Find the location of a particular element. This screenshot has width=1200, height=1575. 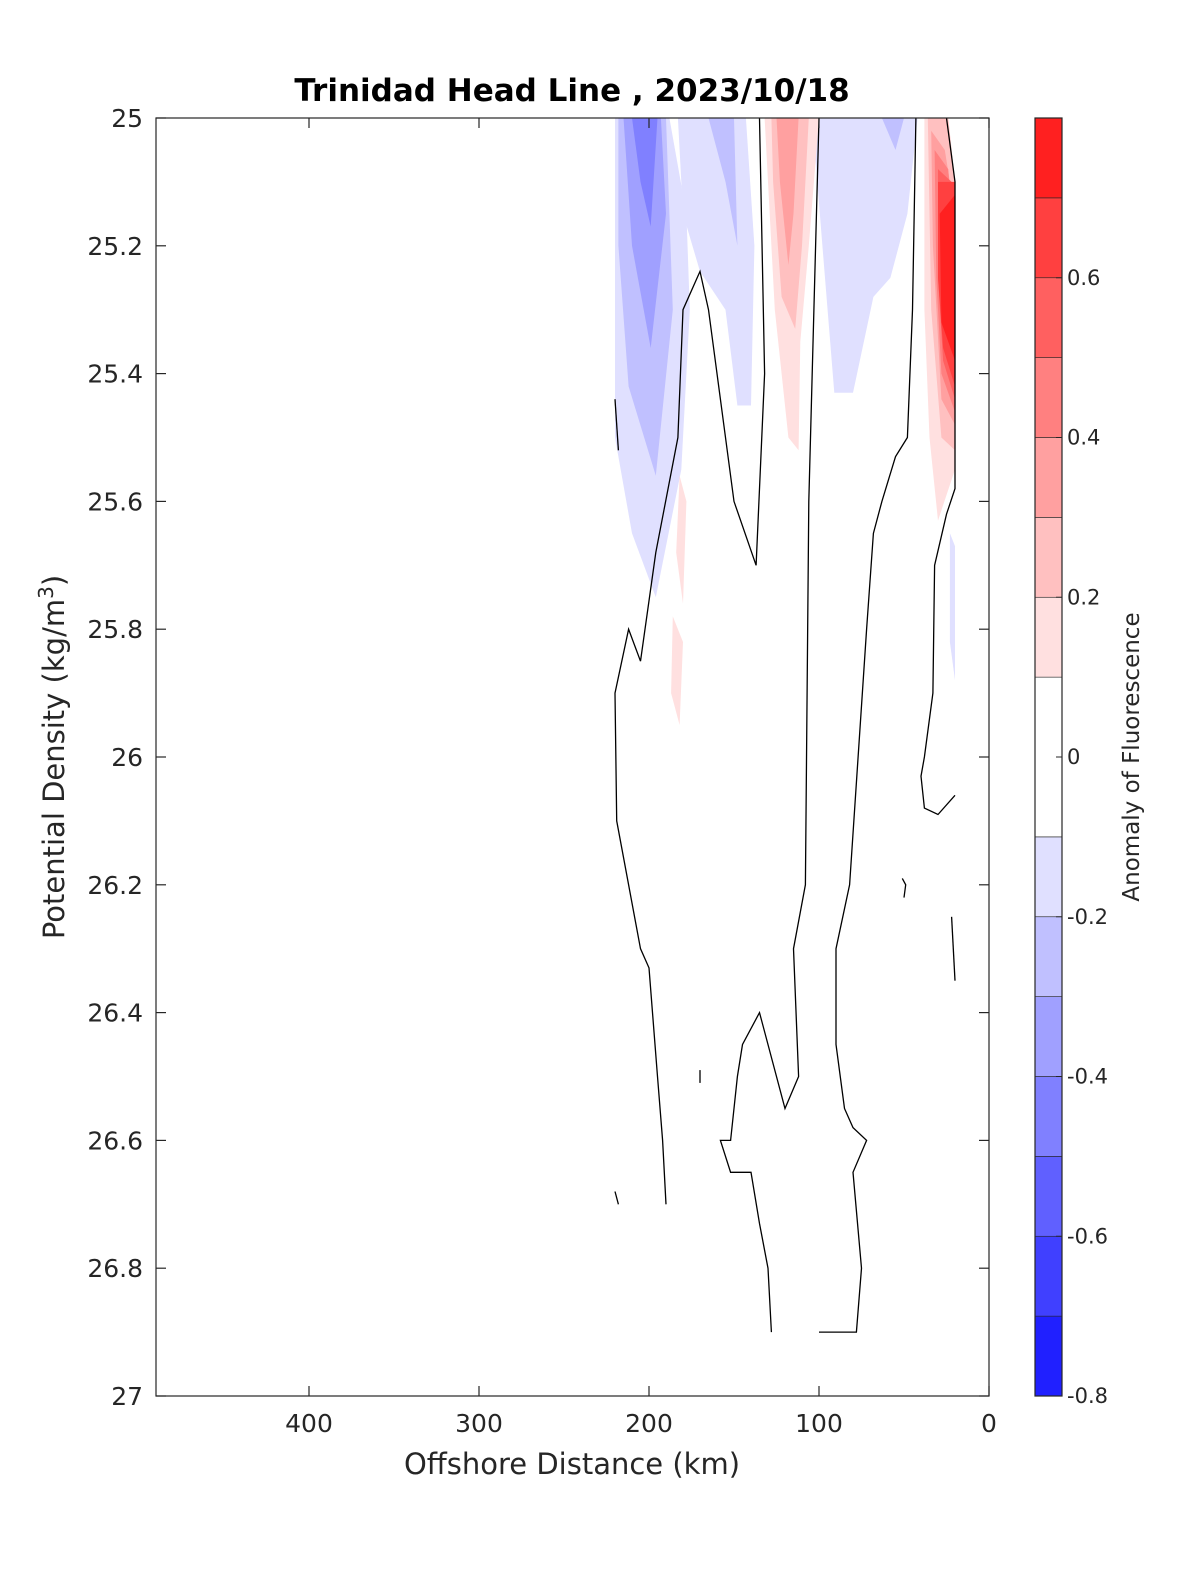

y-tick-label-5: 26 is located at coordinates (127, 757).